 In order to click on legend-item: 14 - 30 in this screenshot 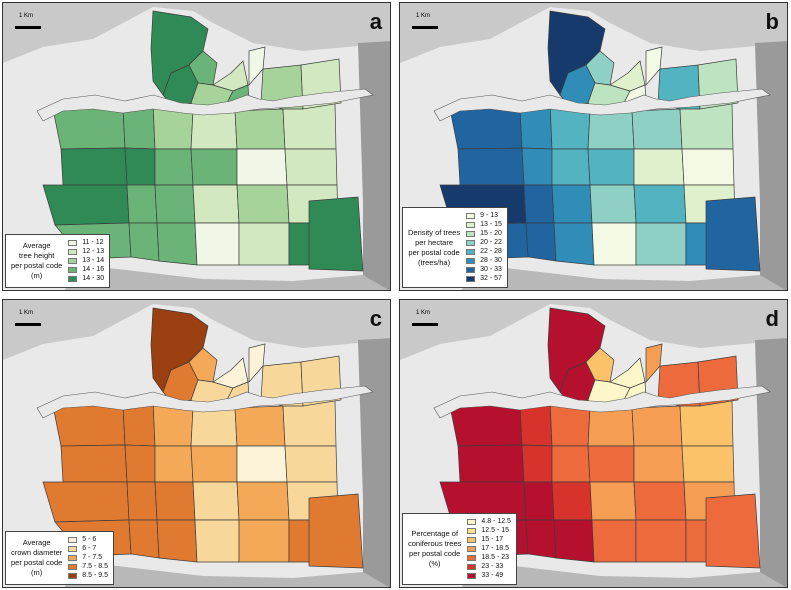, I will do `click(86, 279)`.